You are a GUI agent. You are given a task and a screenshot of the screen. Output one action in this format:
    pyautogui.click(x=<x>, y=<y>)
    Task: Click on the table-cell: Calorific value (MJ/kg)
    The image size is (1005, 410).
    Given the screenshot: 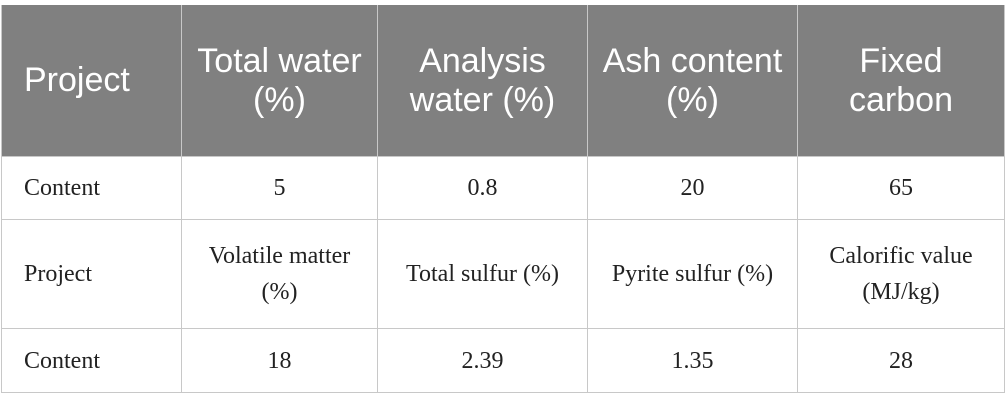 What is the action you would take?
    pyautogui.click(x=901, y=274)
    